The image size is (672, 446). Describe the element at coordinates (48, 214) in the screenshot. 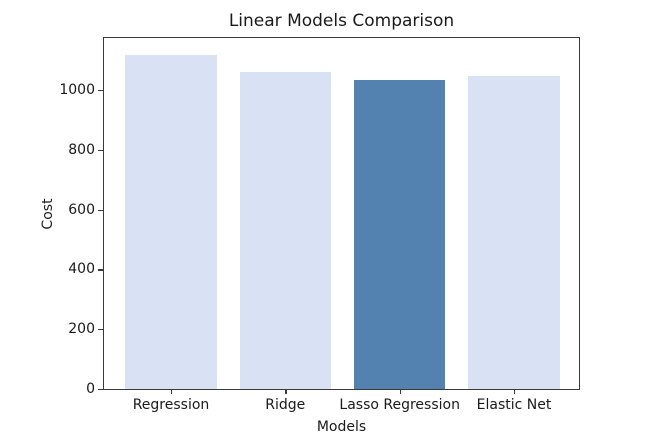

I see `y-axis-label: Cost` at that location.